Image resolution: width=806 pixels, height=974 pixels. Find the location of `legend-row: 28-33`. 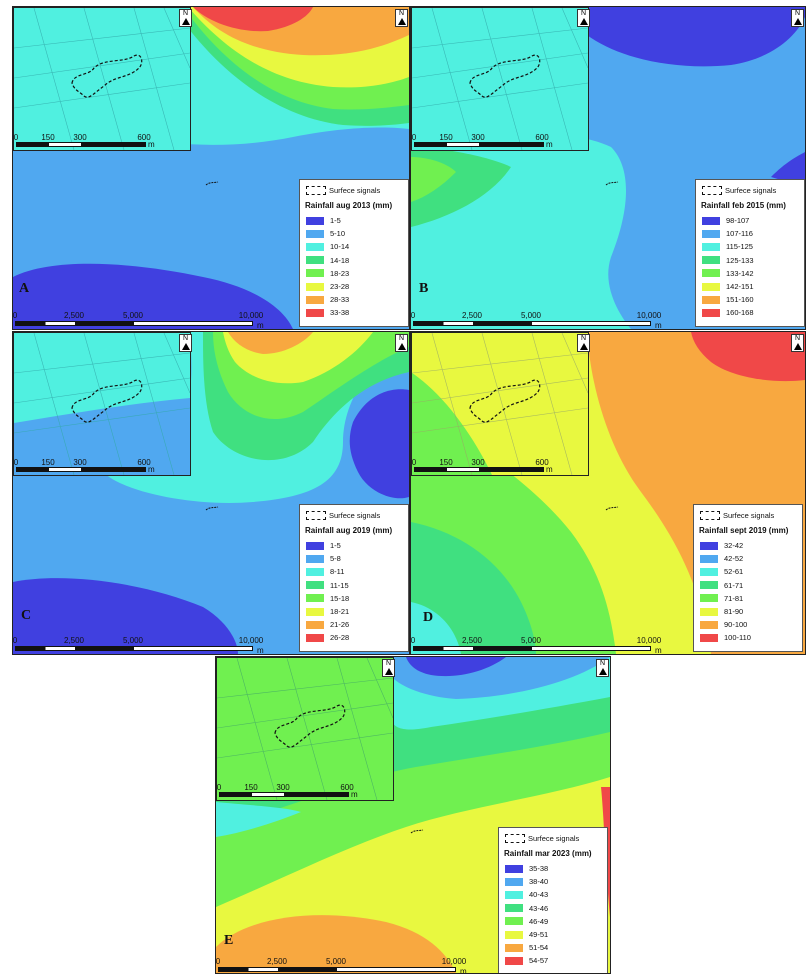

legend-row: 28-33 is located at coordinates (327, 299).